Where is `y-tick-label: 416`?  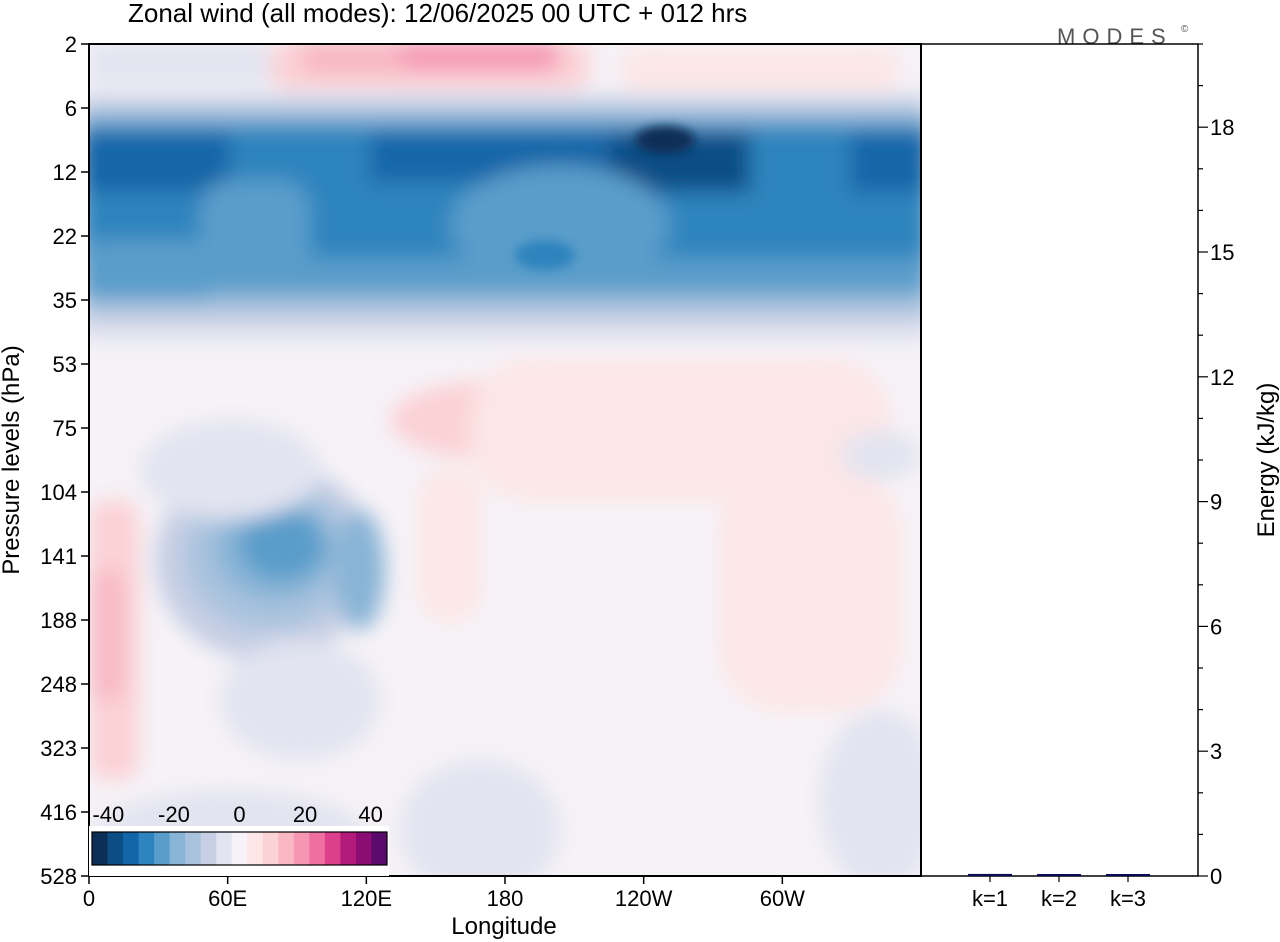 y-tick-label: 416 is located at coordinates (58, 812).